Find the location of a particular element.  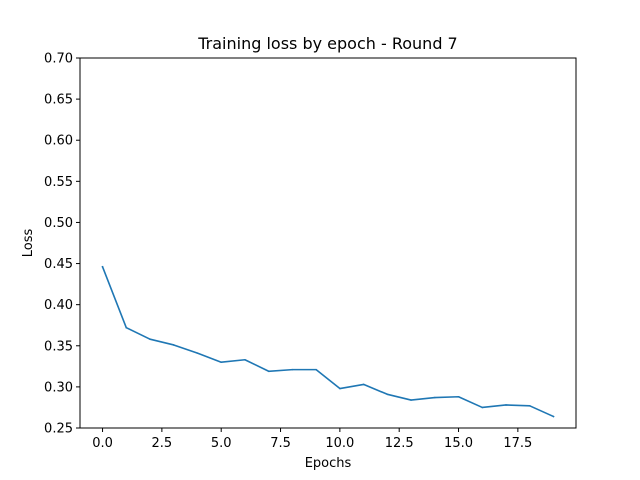

y-tick-label: 0.65 is located at coordinates (58, 100).